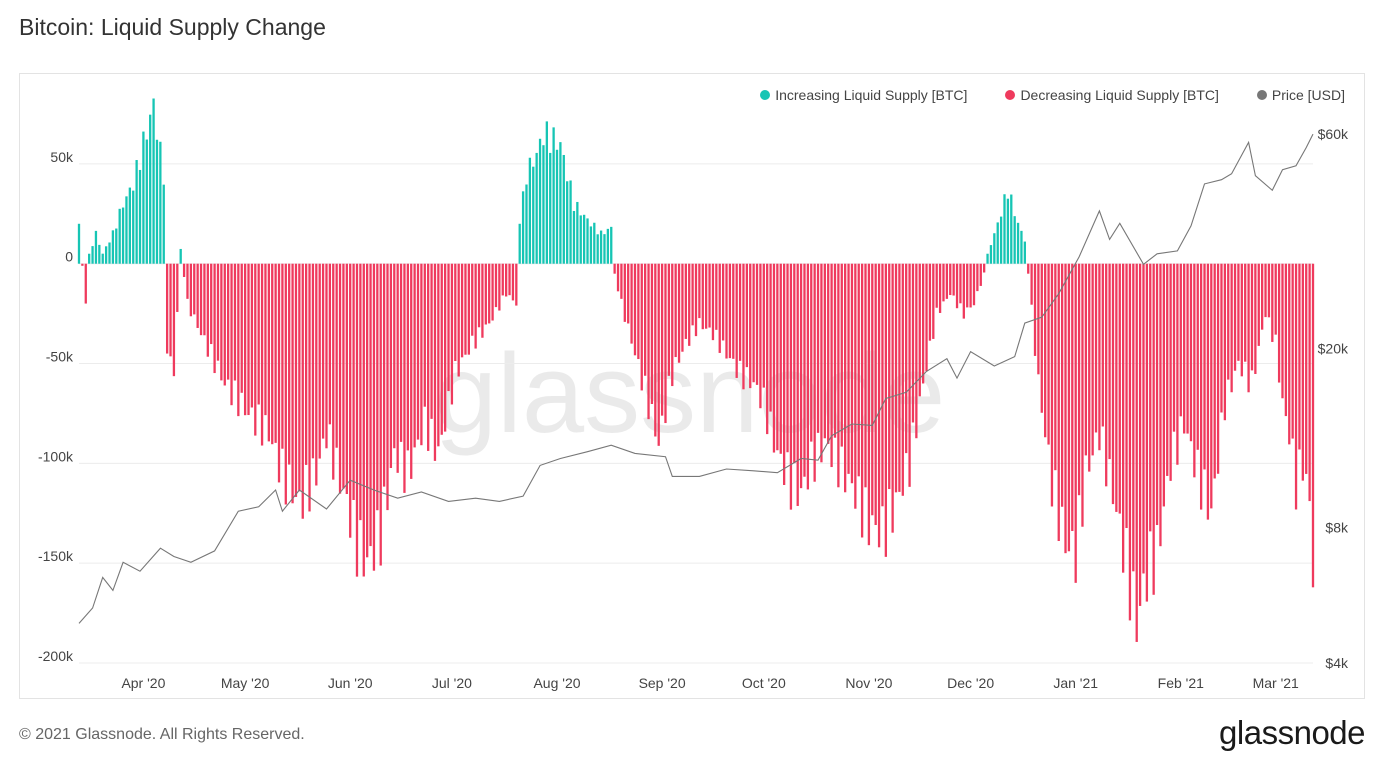  What do you see at coordinates (1337, 528) in the screenshot?
I see `y-right-tick-label: $8k` at bounding box center [1337, 528].